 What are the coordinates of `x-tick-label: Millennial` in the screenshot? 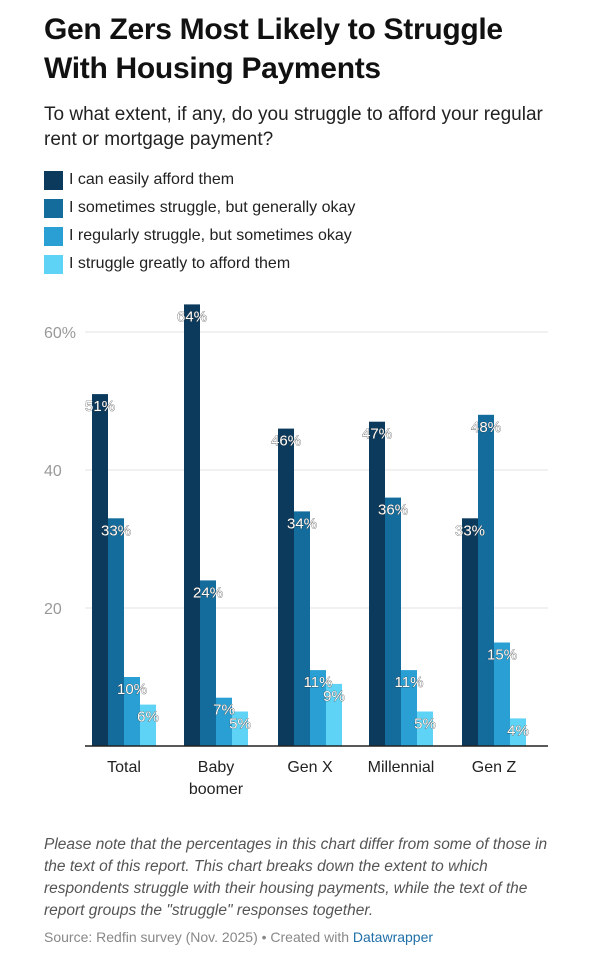 It's located at (401, 767).